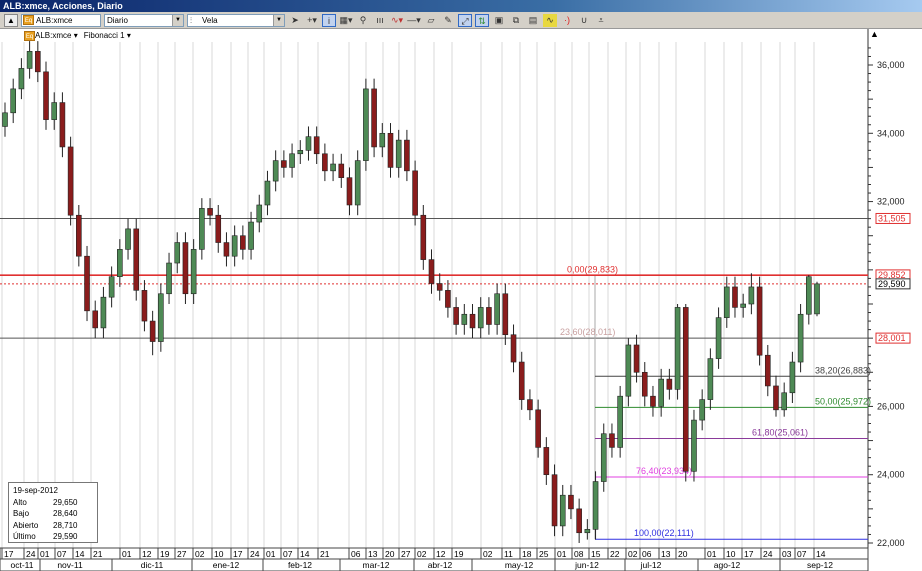 This screenshot has height=571, width=922. What do you see at coordinates (651, 565) in the screenshot?
I see `month-label: jul-12` at bounding box center [651, 565].